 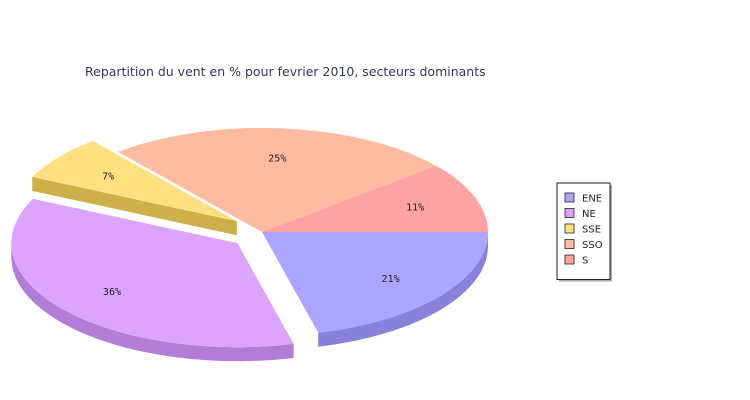 I want to click on chart-legend: ENE NE SSE SSO S, so click(x=584, y=232).